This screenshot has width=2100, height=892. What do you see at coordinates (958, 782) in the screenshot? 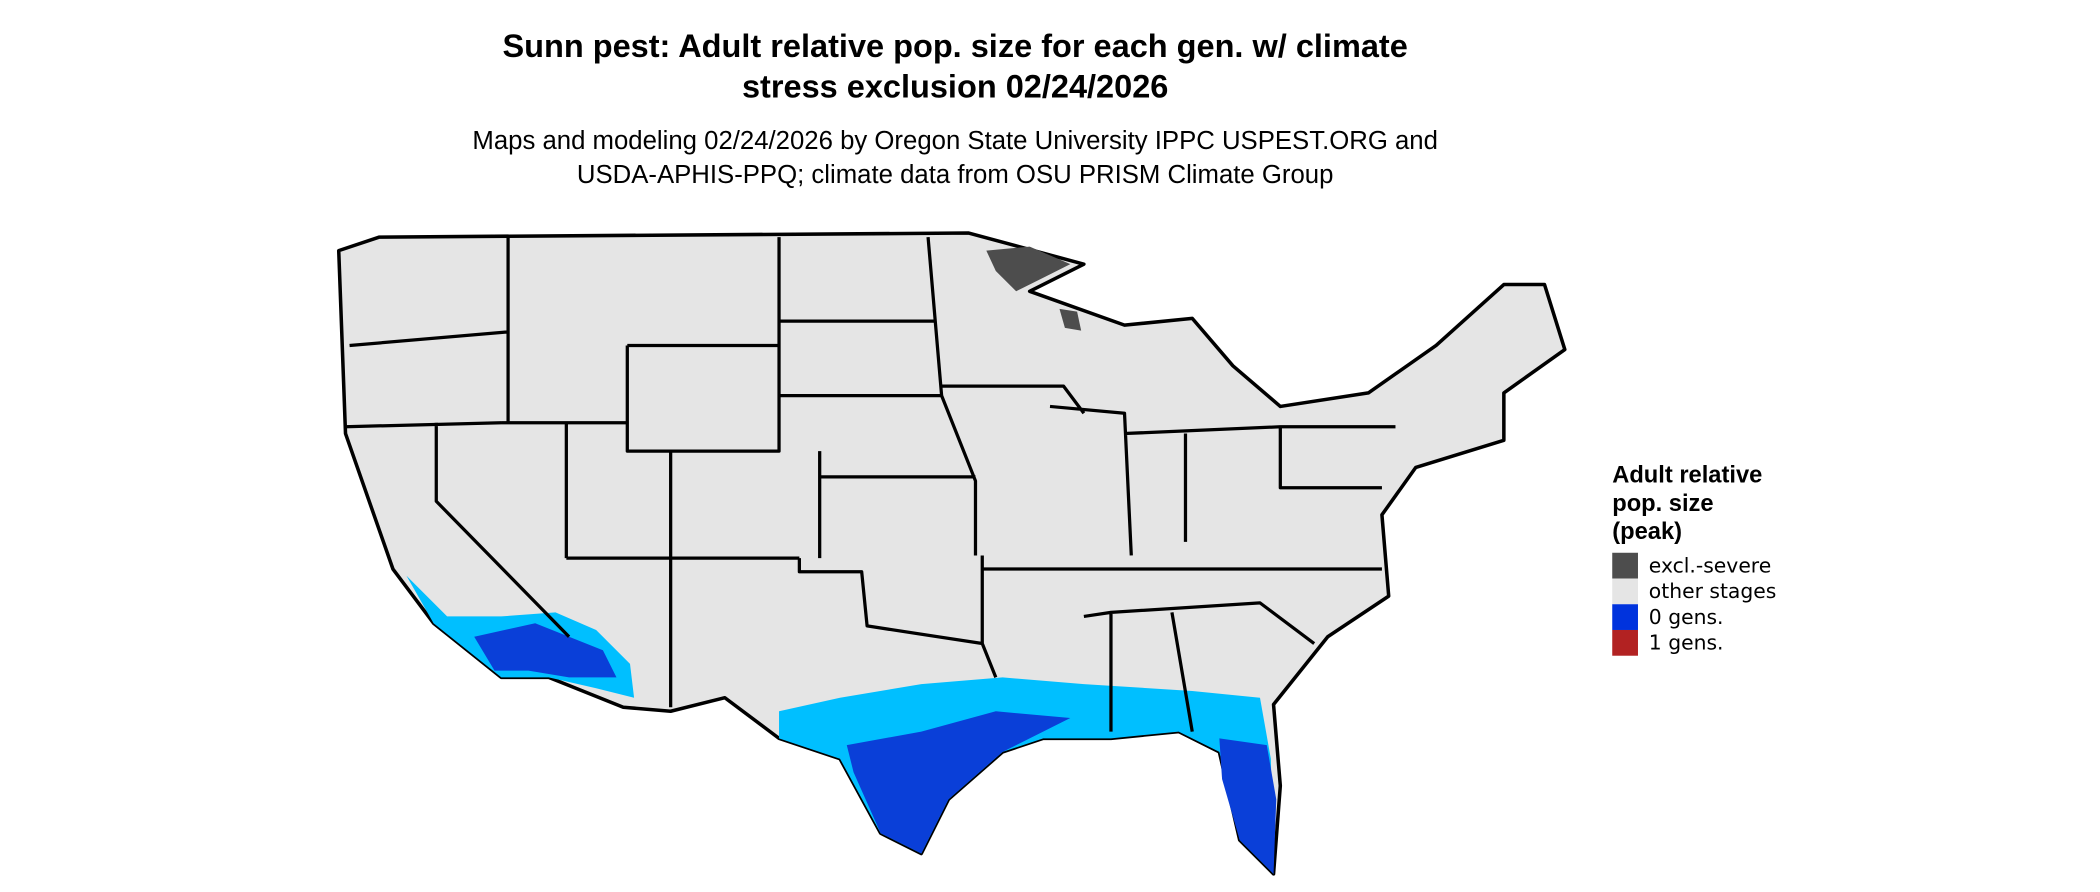
I see `dark-blue-gulf` at bounding box center [958, 782].